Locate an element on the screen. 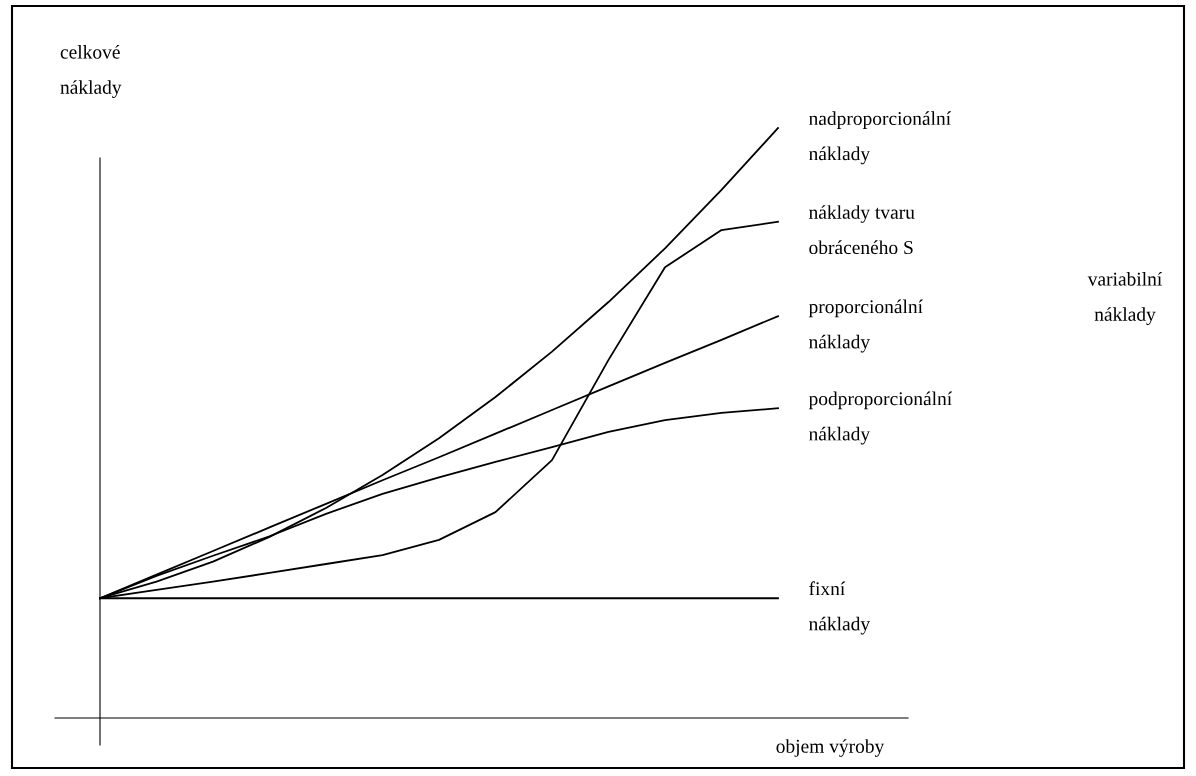 This screenshot has height=776, width=1196. series-label: podproporcionální náklady is located at coordinates (880, 418).